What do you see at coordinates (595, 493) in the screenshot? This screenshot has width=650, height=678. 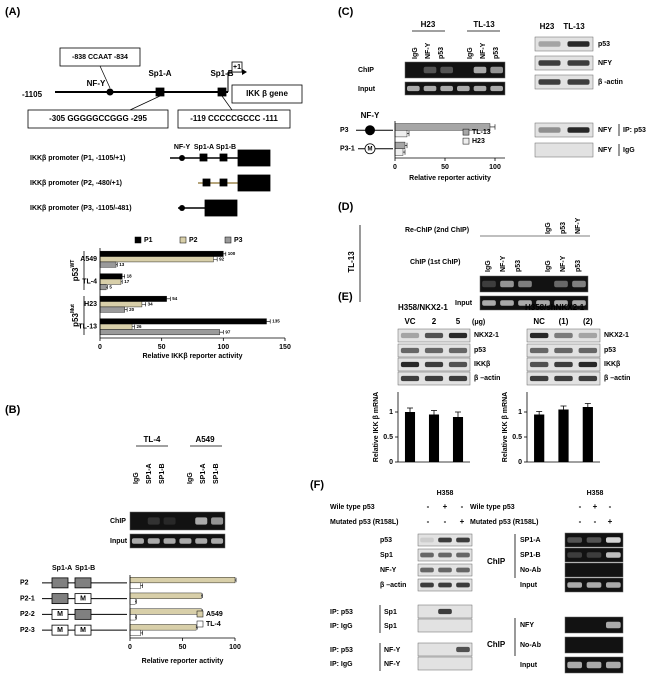 I see `label: H358` at bounding box center [595, 493].